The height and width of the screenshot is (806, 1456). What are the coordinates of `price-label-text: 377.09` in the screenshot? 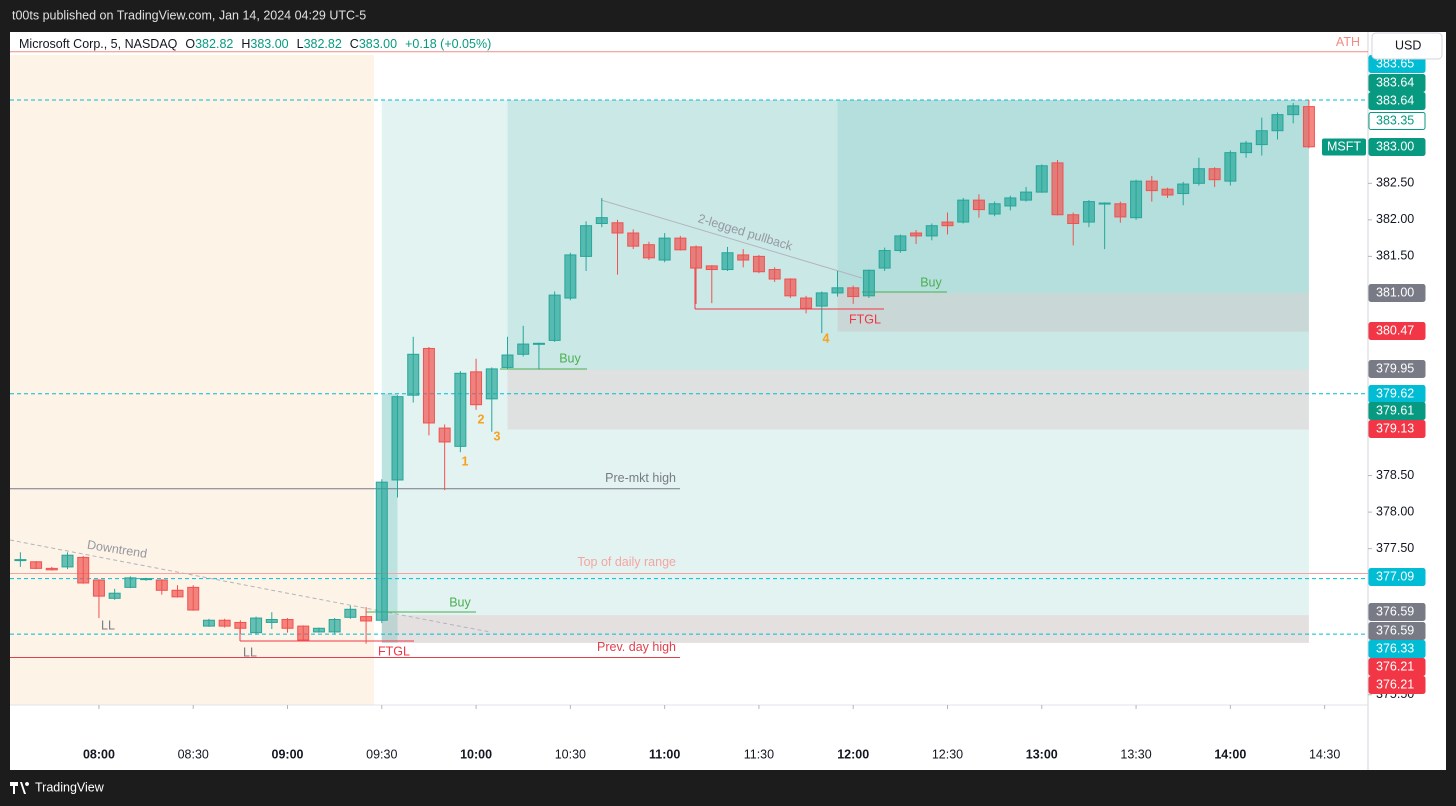 It's located at (1395, 576).